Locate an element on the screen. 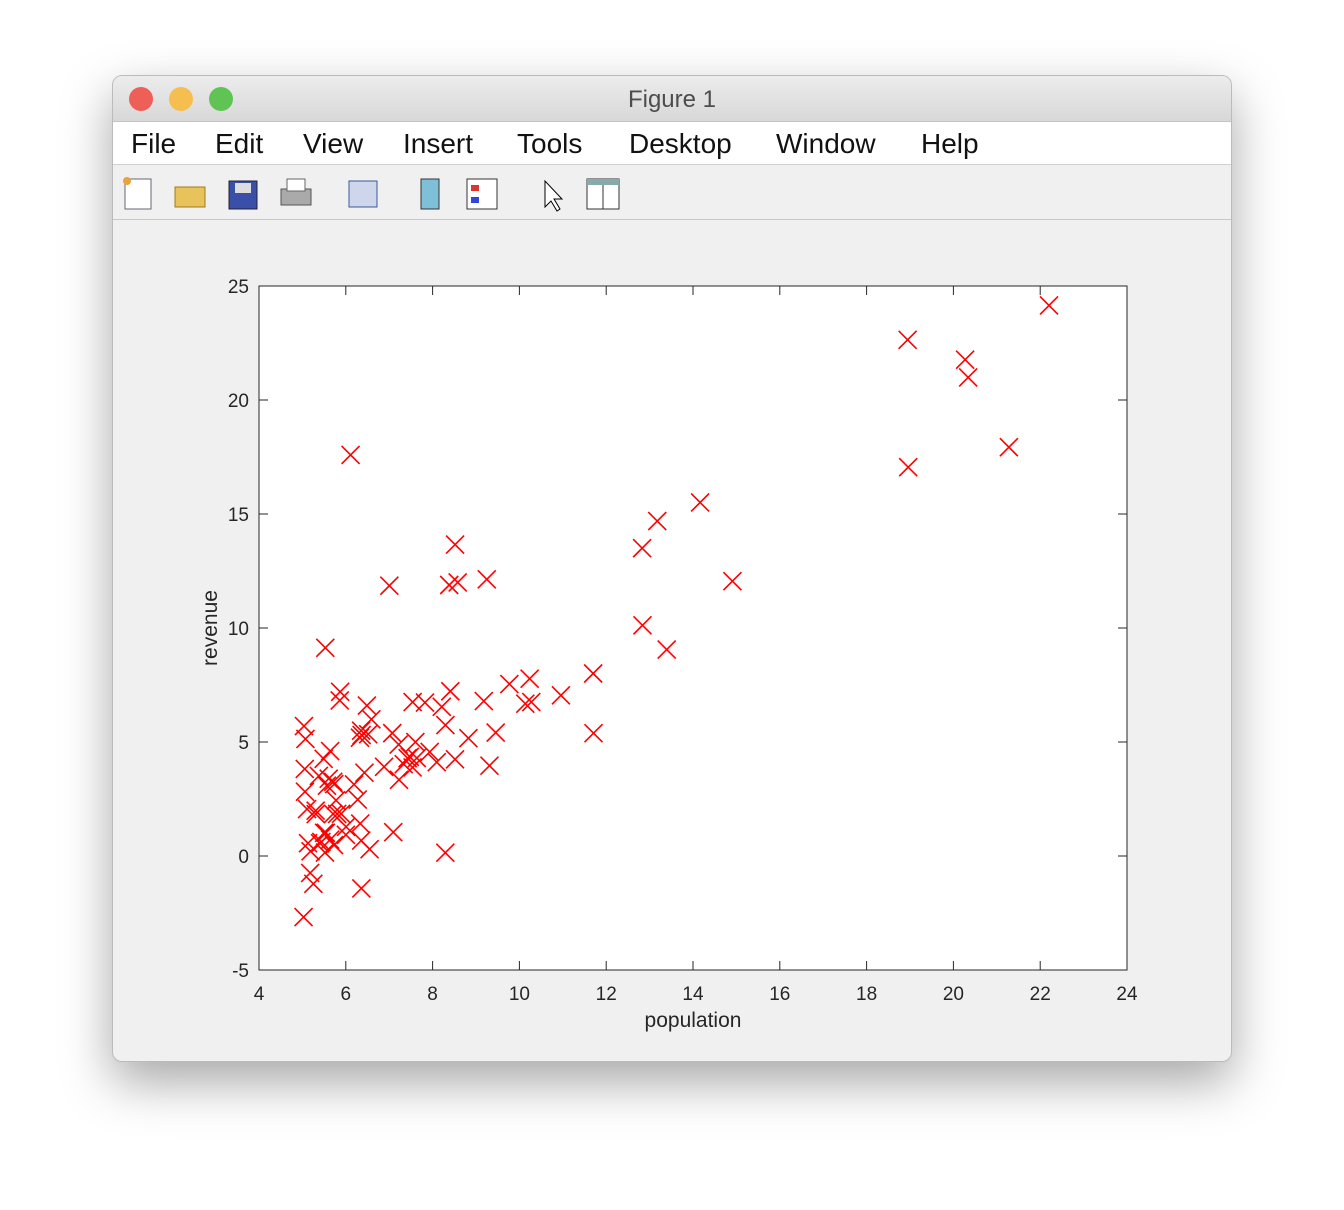 This screenshot has height=1210, width=1344. pointer-icon is located at coordinates (554, 195).